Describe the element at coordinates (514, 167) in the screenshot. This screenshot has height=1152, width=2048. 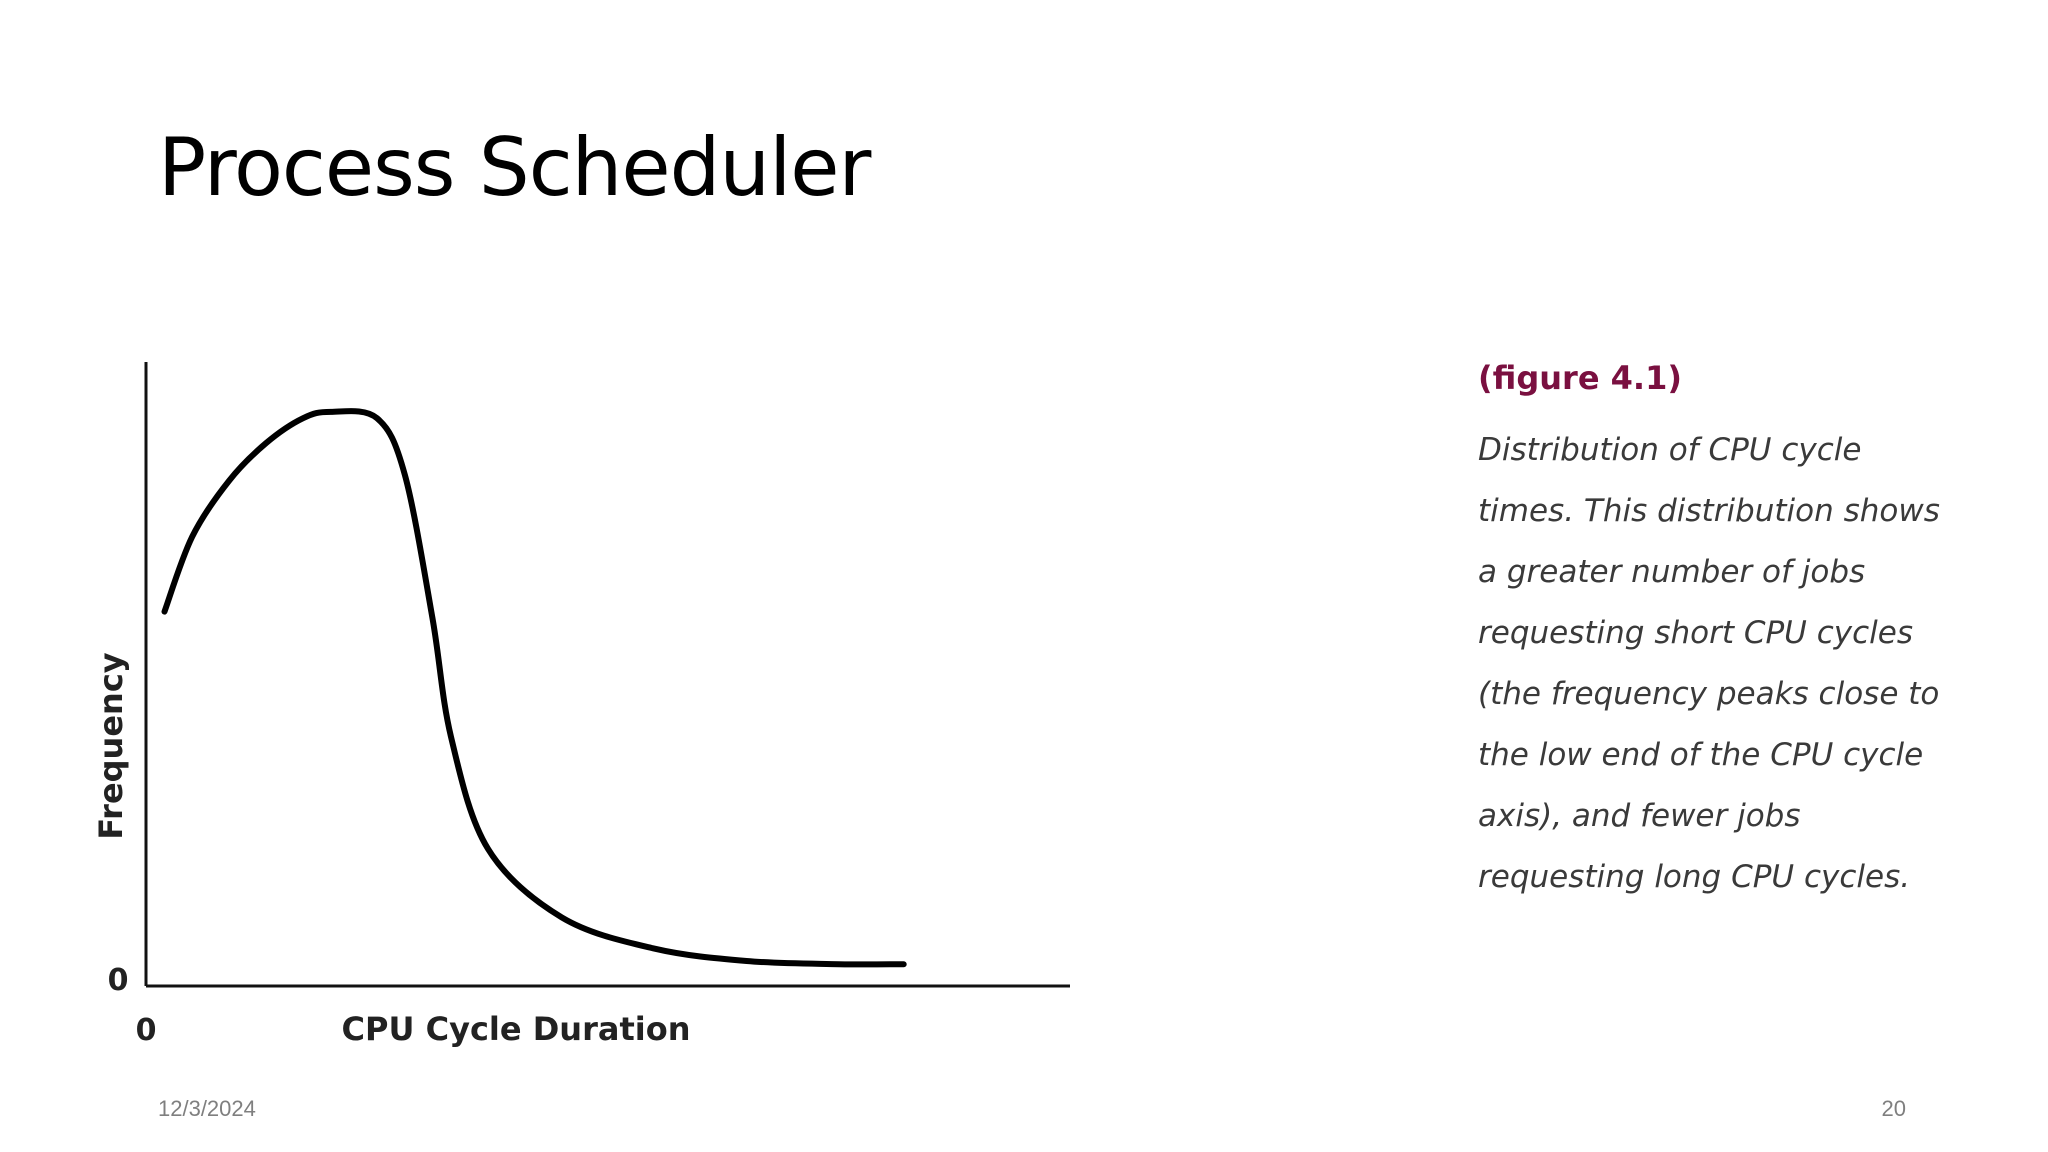
I see `slide-title: Process Scheduler` at that location.